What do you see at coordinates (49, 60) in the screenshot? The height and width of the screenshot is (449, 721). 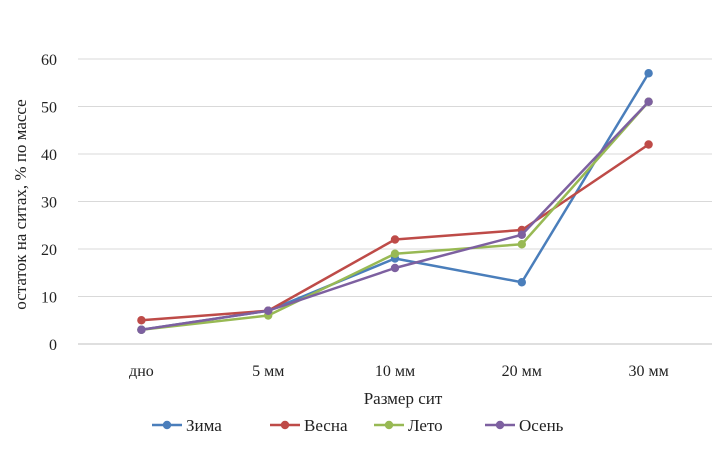 I see `y-tick-label: 60` at bounding box center [49, 60].